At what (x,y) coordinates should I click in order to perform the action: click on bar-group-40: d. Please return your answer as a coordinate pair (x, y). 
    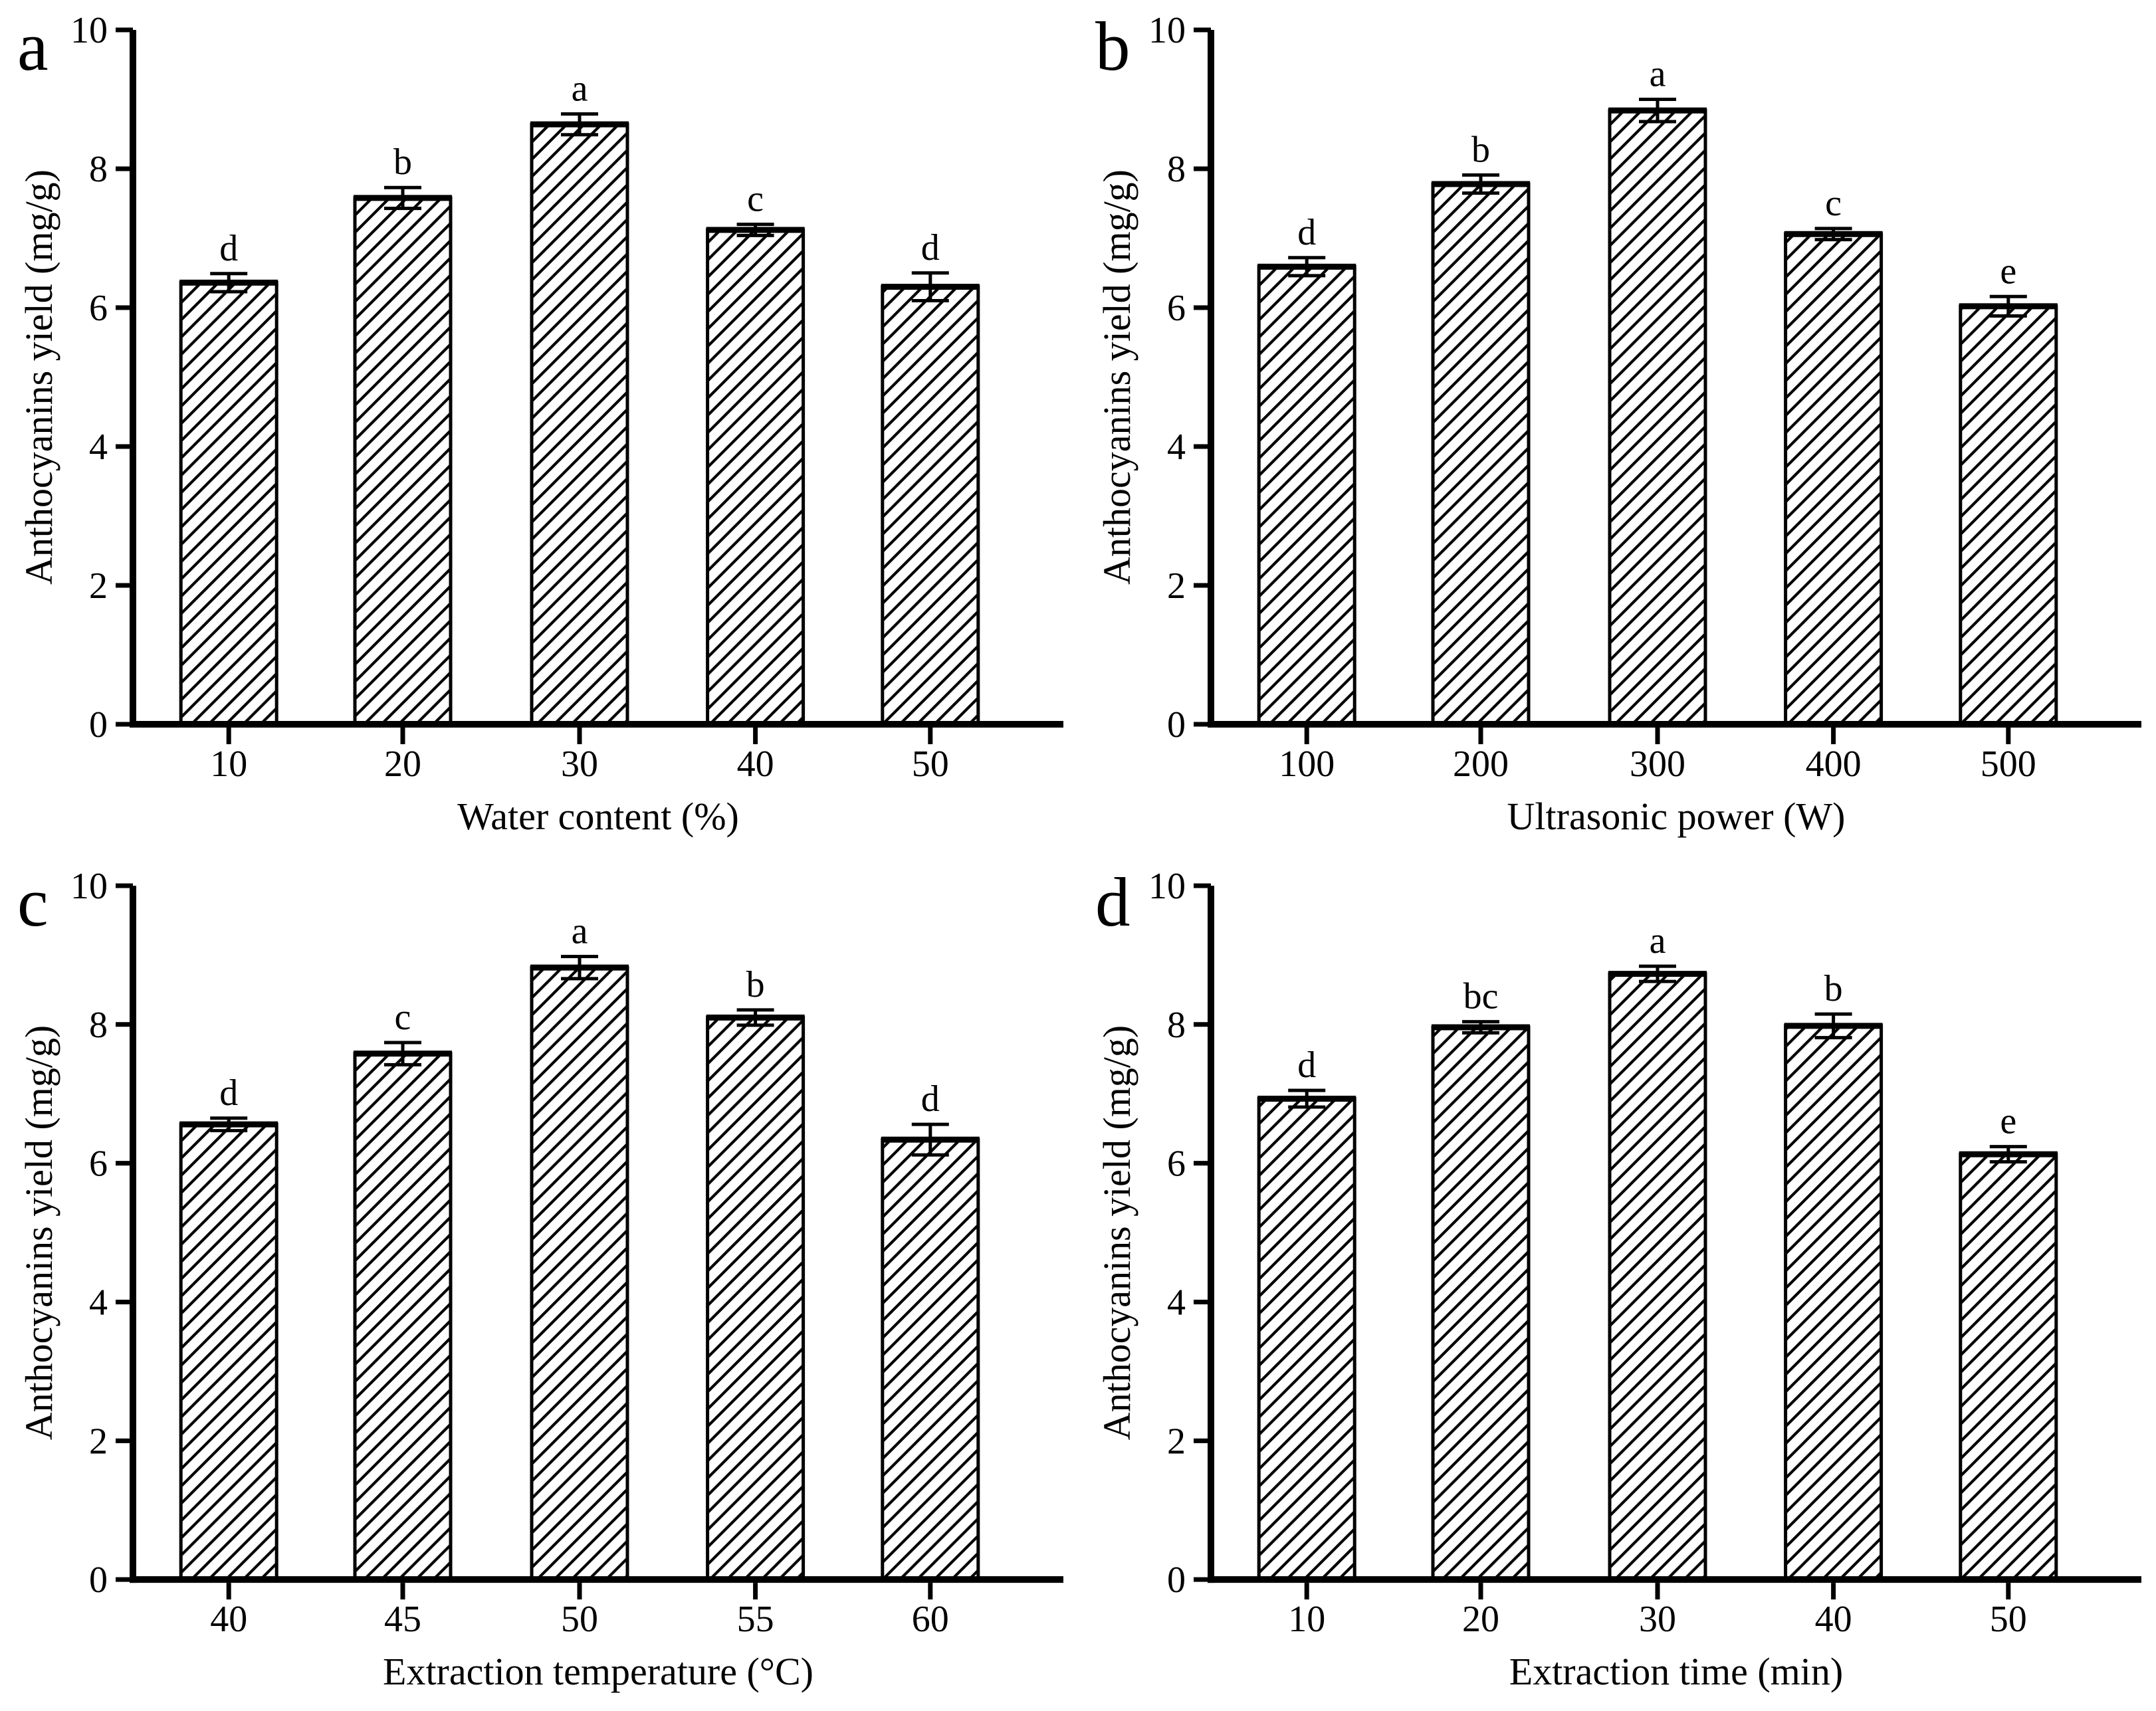
    Looking at the image, I should click on (228, 1326).